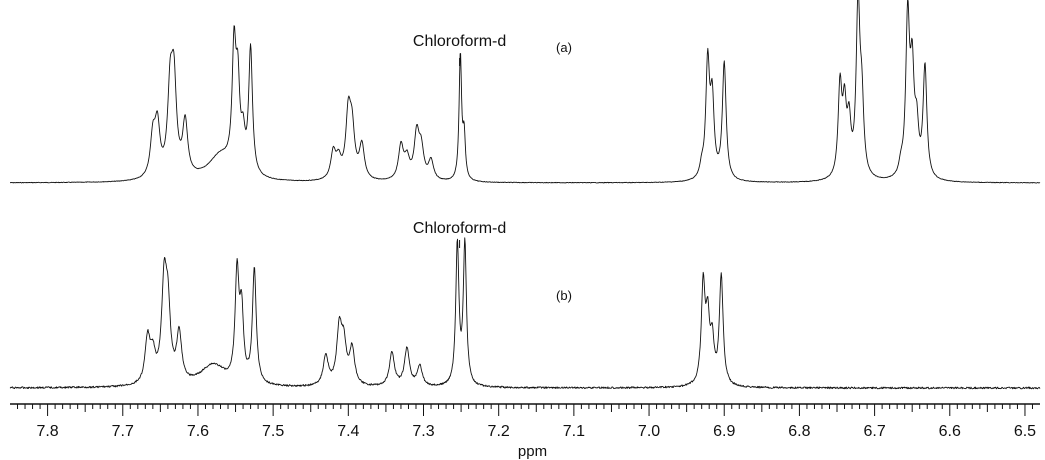 The width and height of the screenshot is (1045, 460). I want to click on tick-label: 7.1, so click(574, 431).